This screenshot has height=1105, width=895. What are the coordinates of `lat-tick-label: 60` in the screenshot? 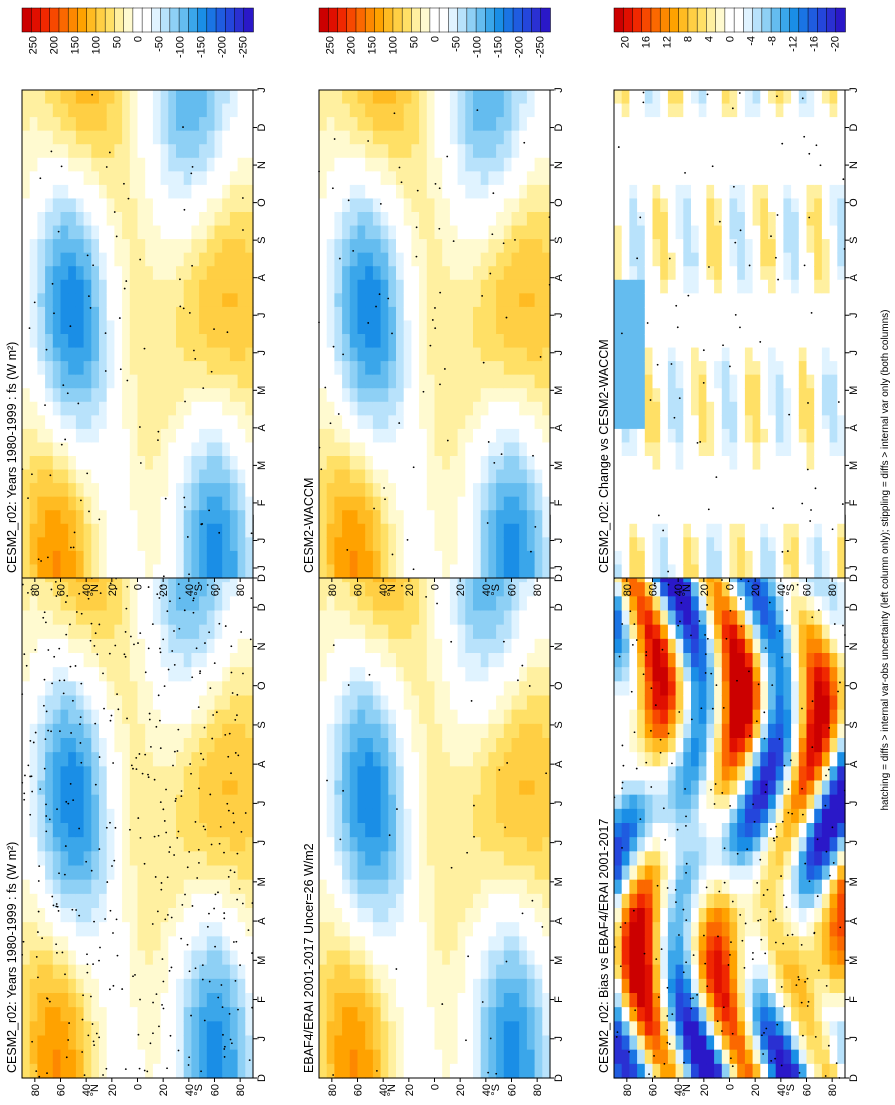 It's located at (216, 1090).